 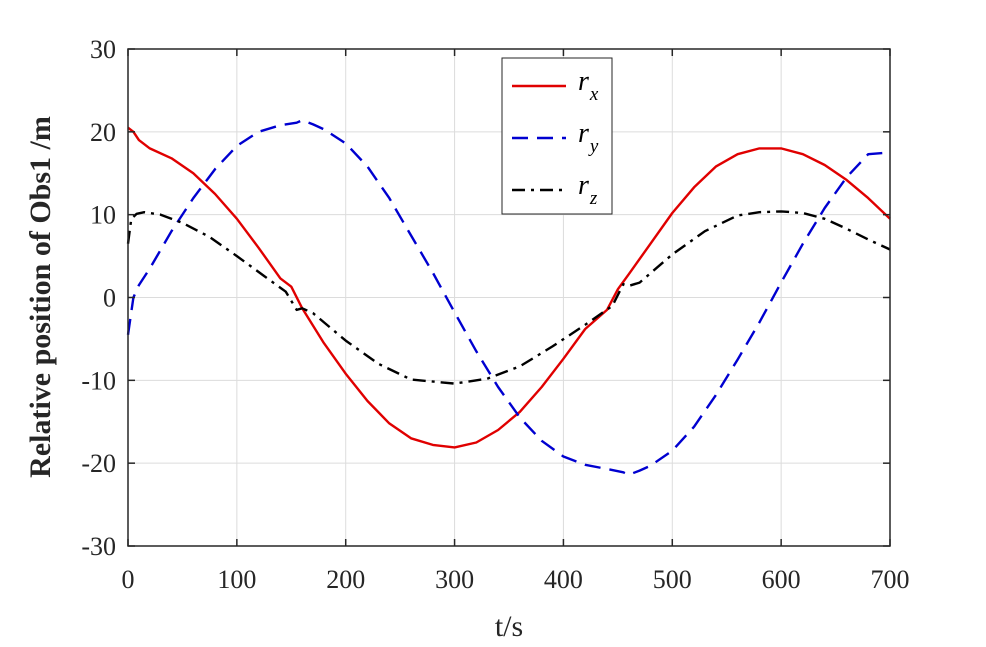 What do you see at coordinates (509, 626) in the screenshot?
I see `x-axis-title: t/s` at bounding box center [509, 626].